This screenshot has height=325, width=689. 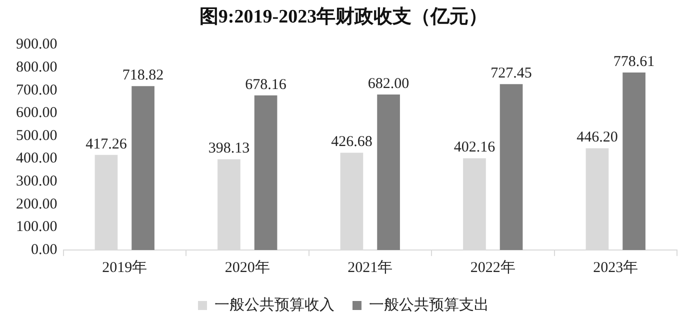 I want to click on y-tick-label: 700.00, so click(x=37, y=90).